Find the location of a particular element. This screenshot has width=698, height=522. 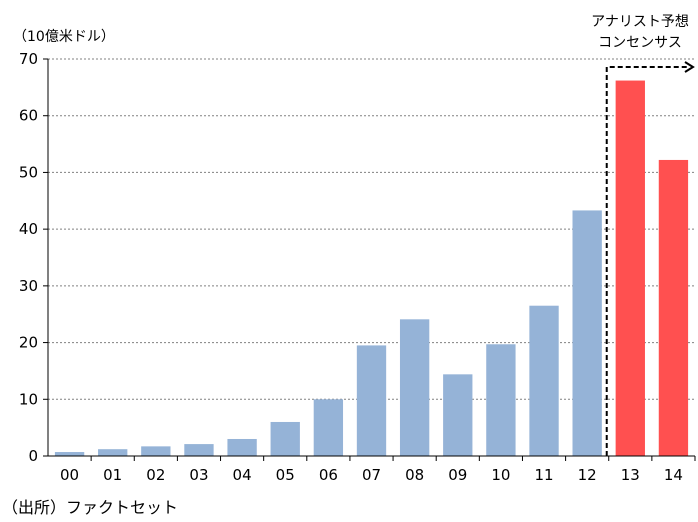

forecast-bracket is located at coordinates (650, 258).